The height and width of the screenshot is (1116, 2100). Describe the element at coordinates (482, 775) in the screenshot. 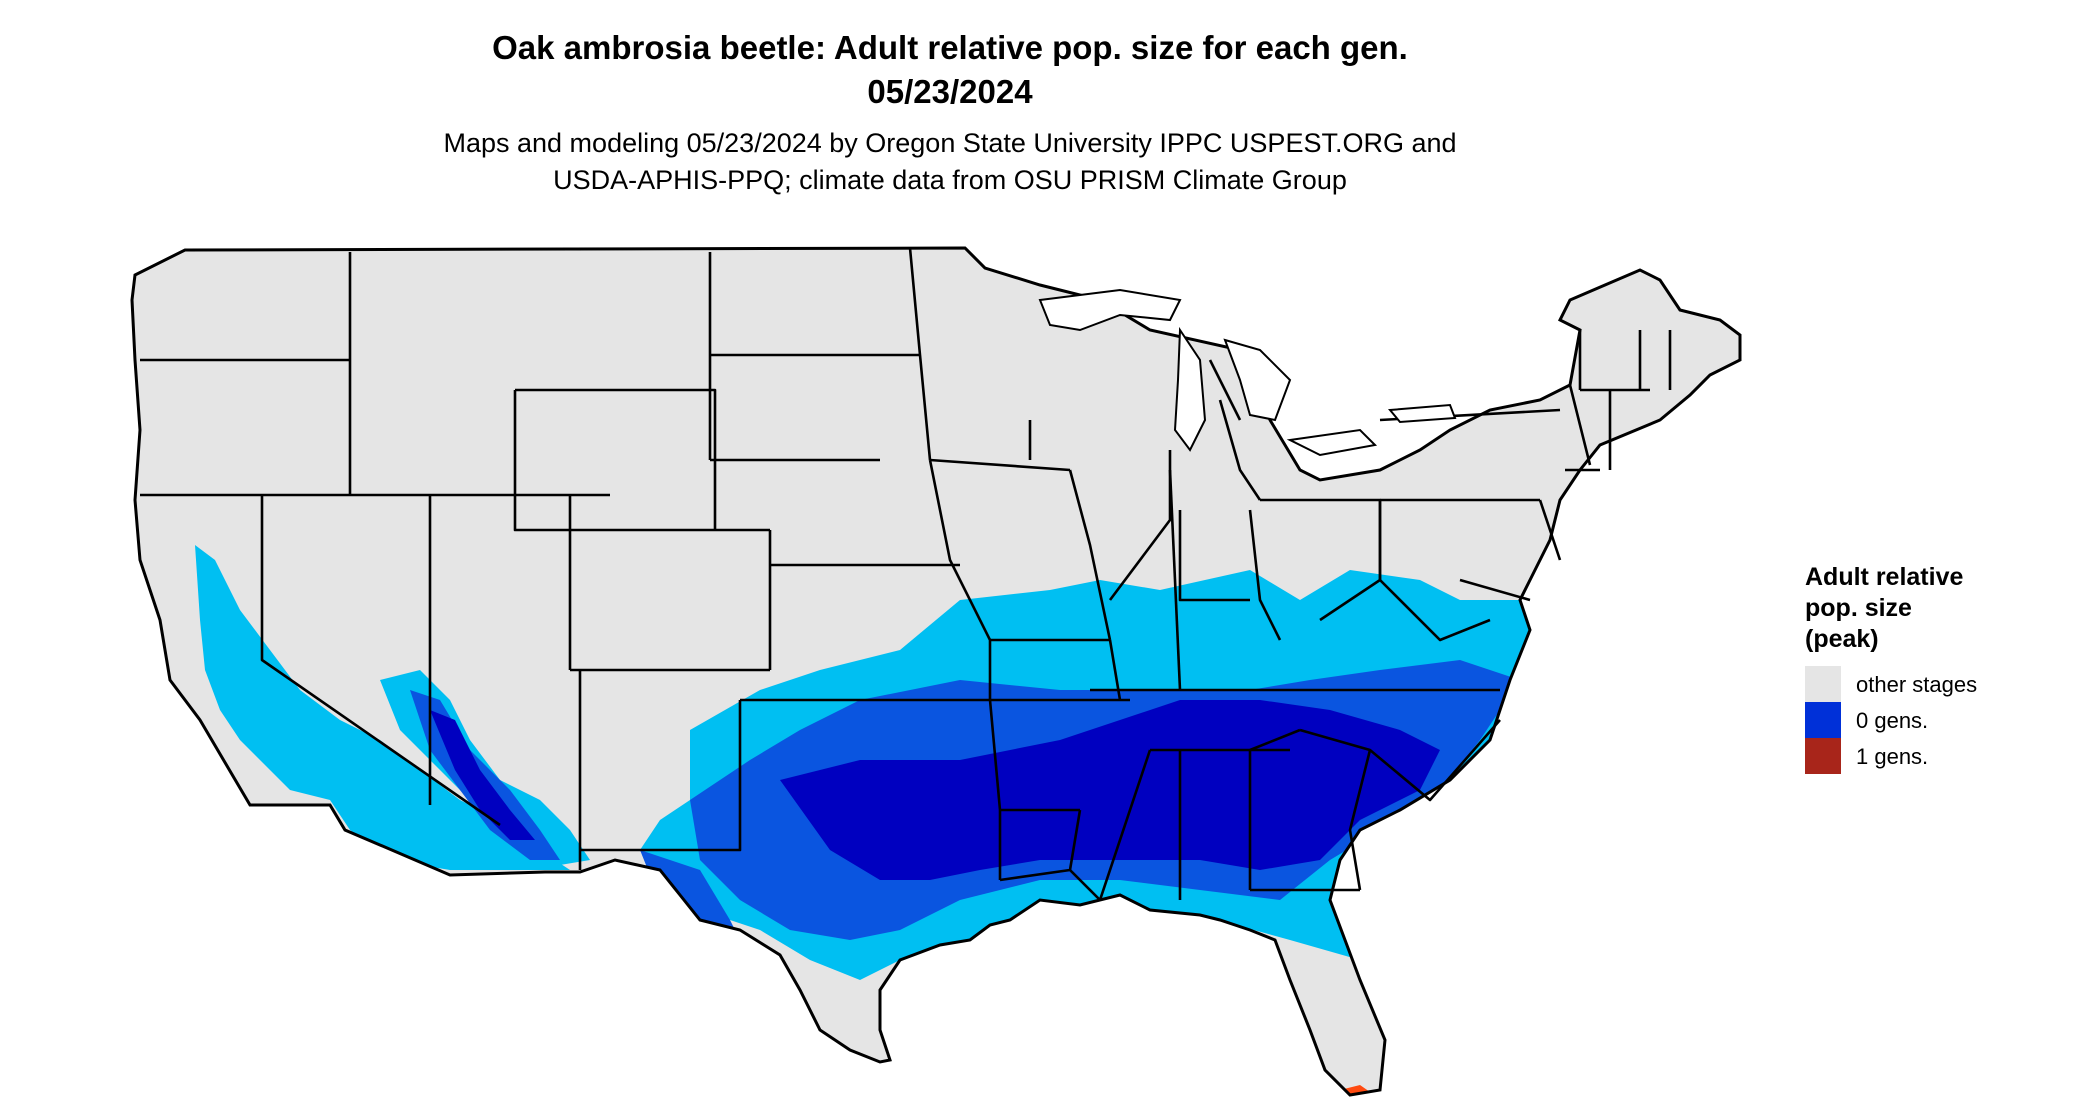

I see `dark-zone-arizona` at that location.